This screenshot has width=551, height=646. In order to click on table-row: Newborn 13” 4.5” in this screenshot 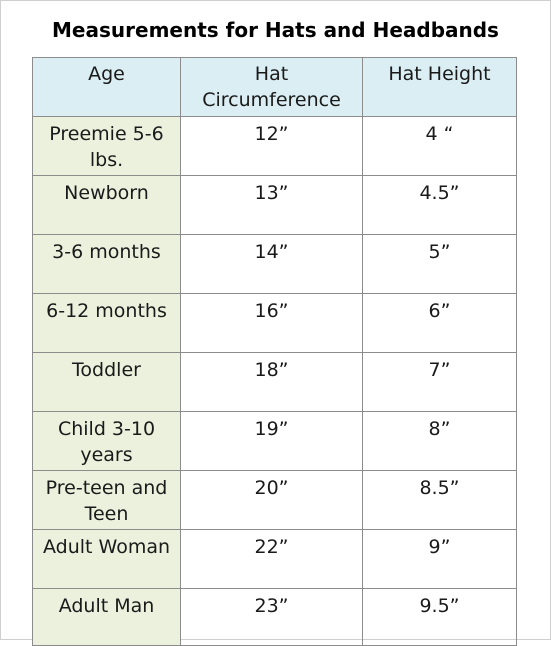, I will do `click(274, 205)`.